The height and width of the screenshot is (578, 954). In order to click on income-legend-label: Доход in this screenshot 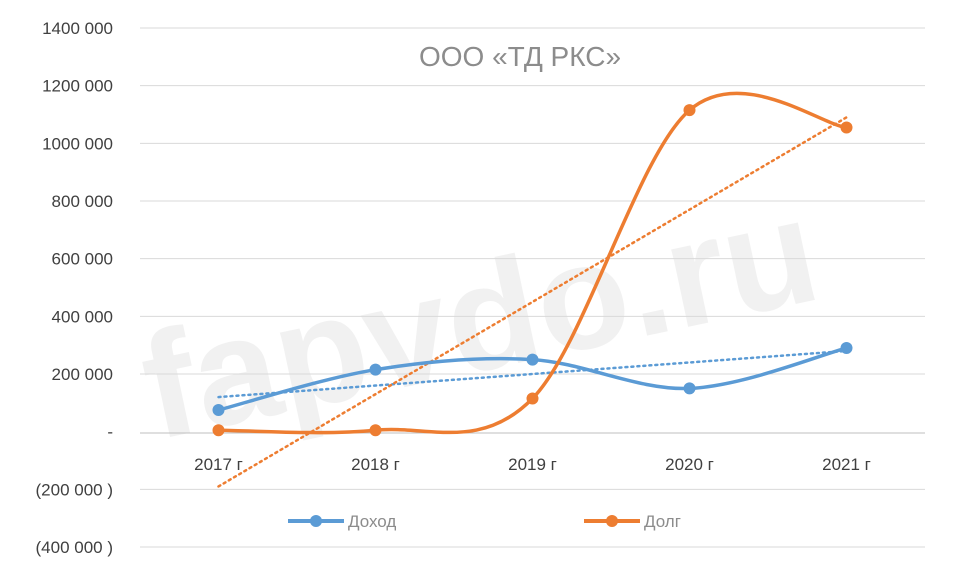, I will do `click(372, 521)`.